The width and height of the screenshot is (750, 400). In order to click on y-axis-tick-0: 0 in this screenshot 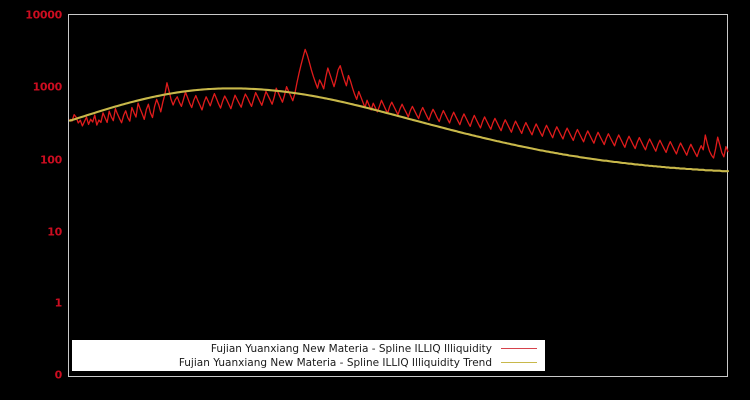, I will do `click(58, 375)`.